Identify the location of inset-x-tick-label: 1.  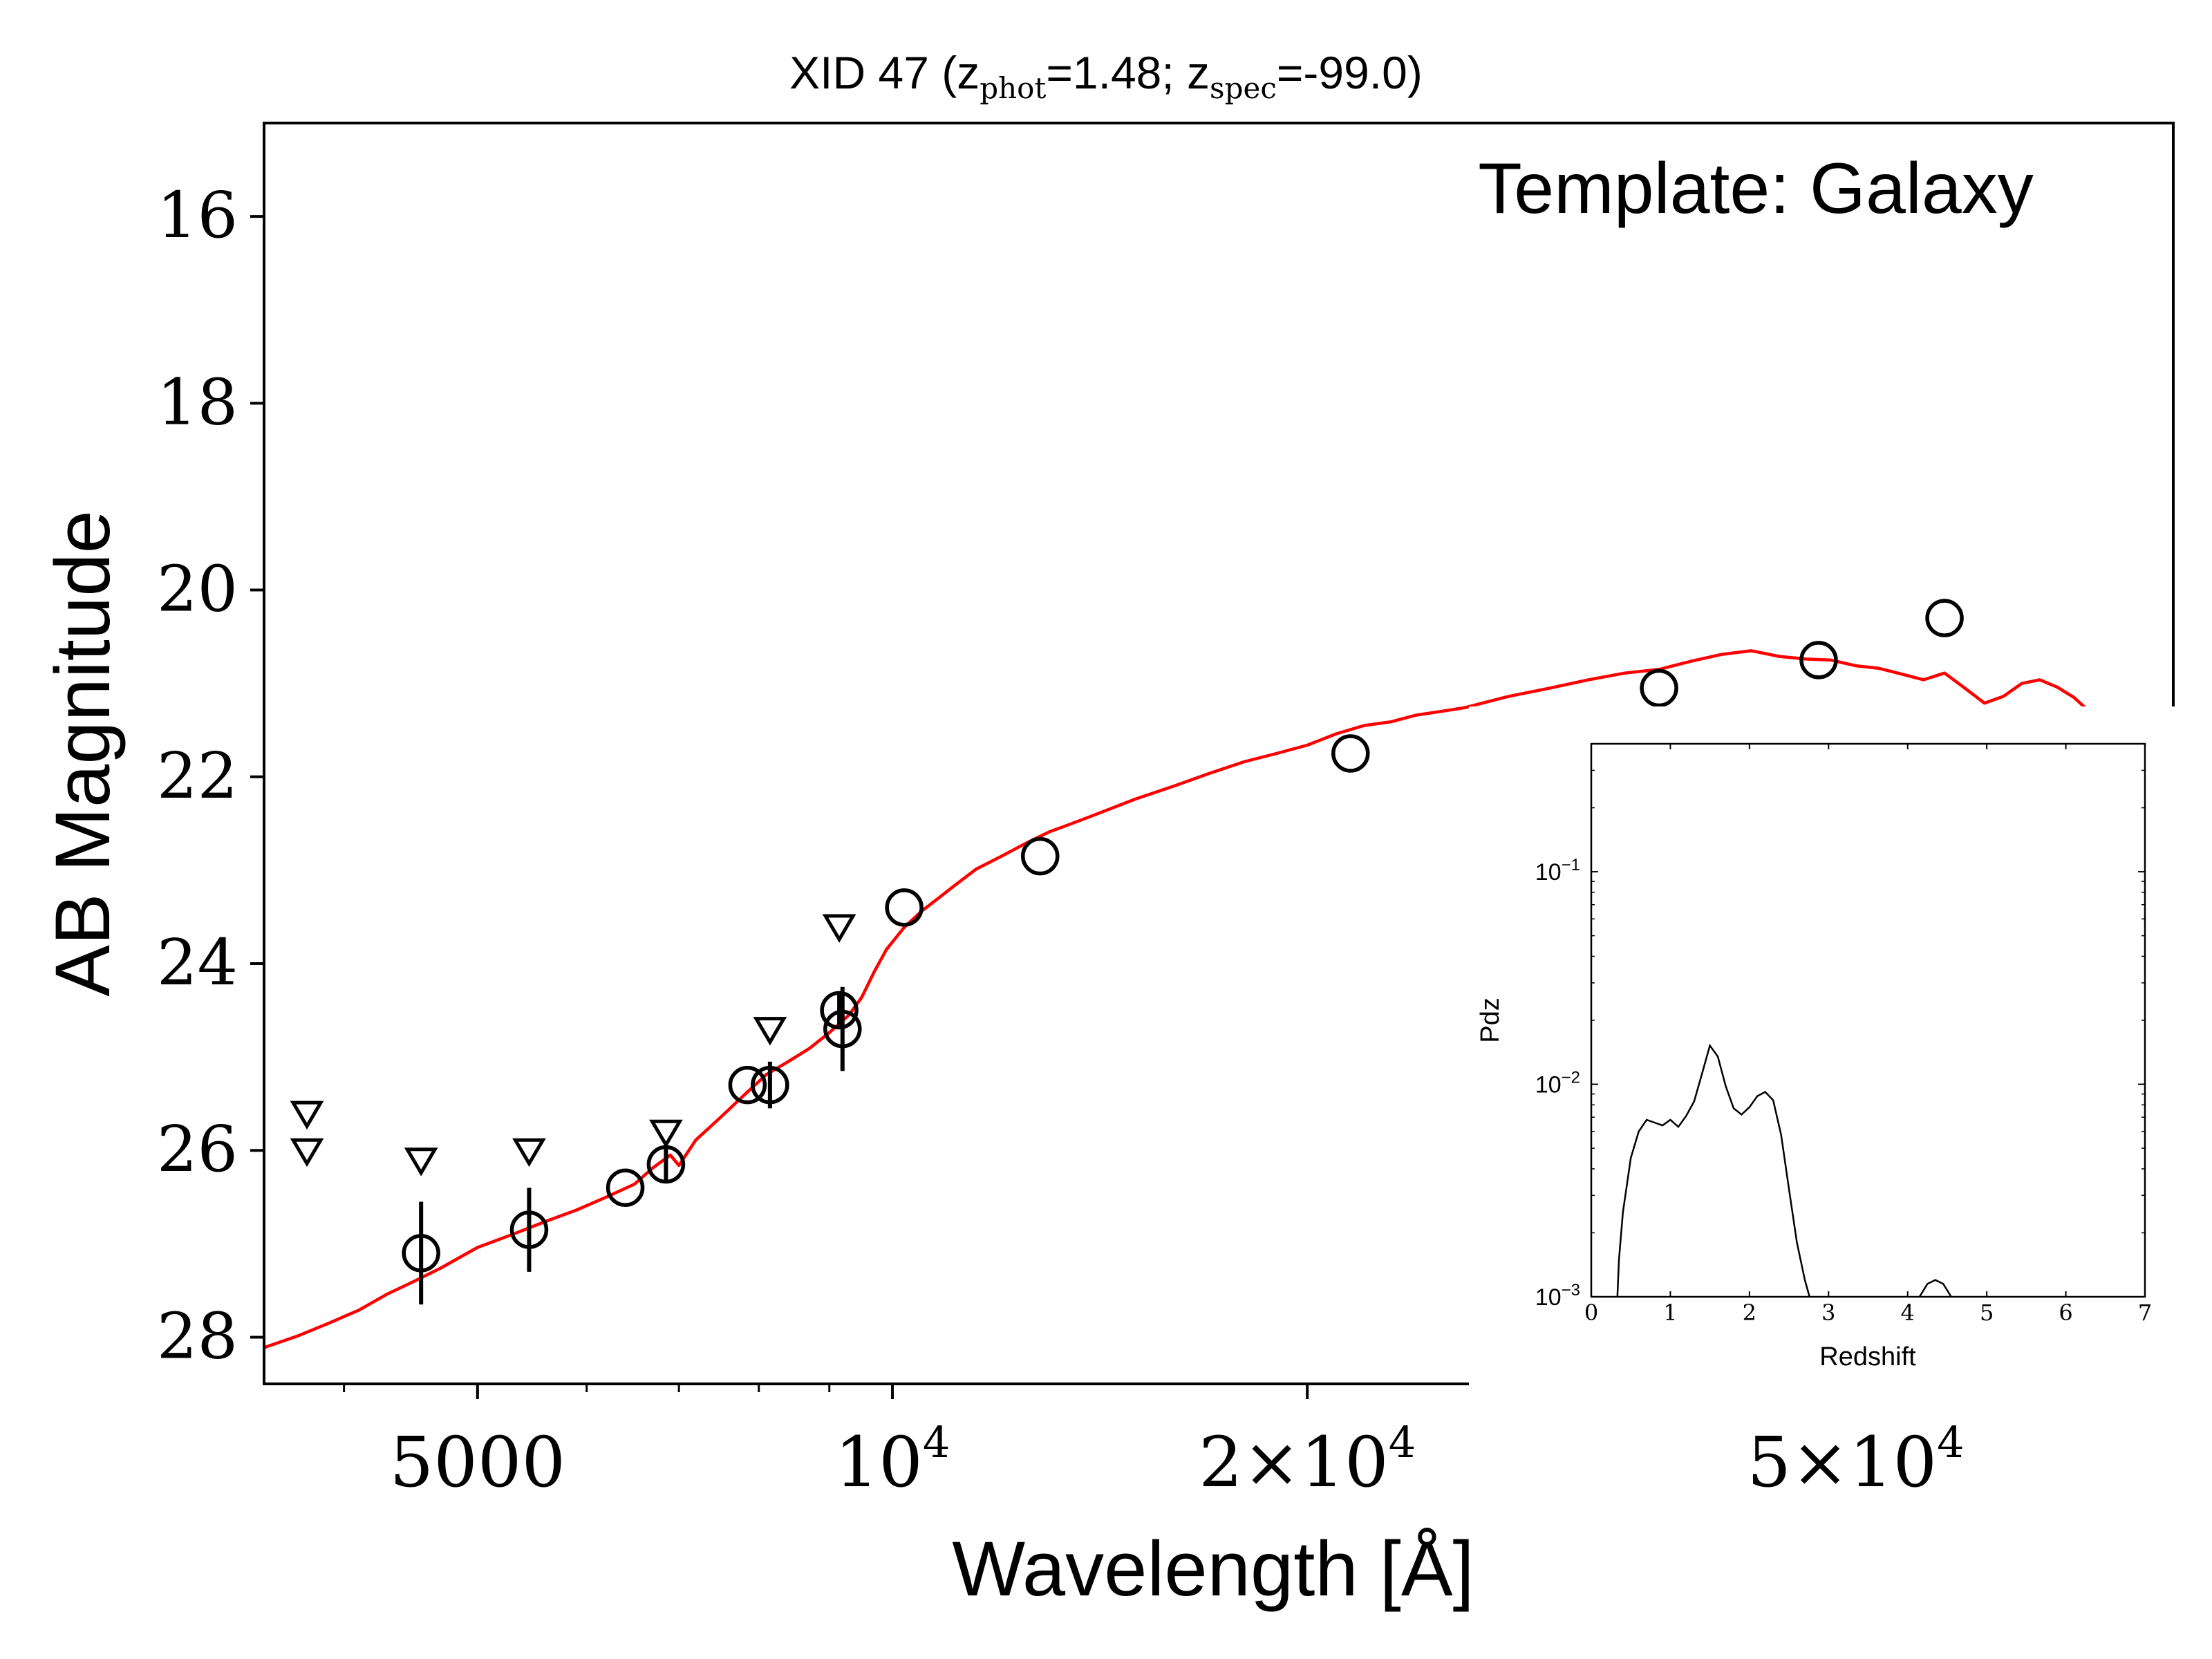
(1670, 1313).